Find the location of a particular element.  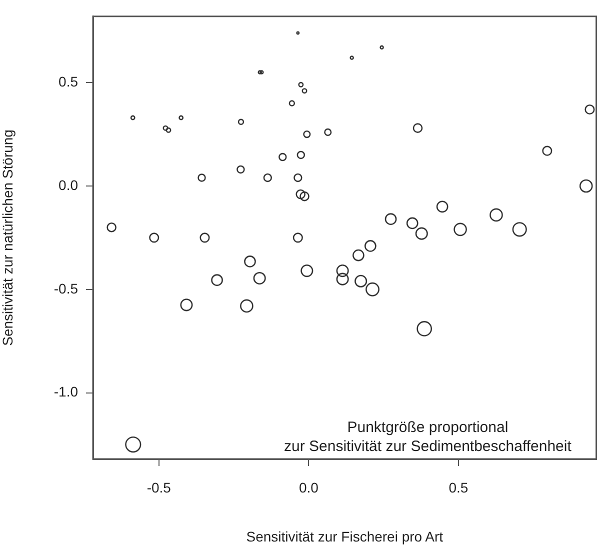

x-axis-title: Sensitivität zur Fischerei pro Art is located at coordinates (345, 536).